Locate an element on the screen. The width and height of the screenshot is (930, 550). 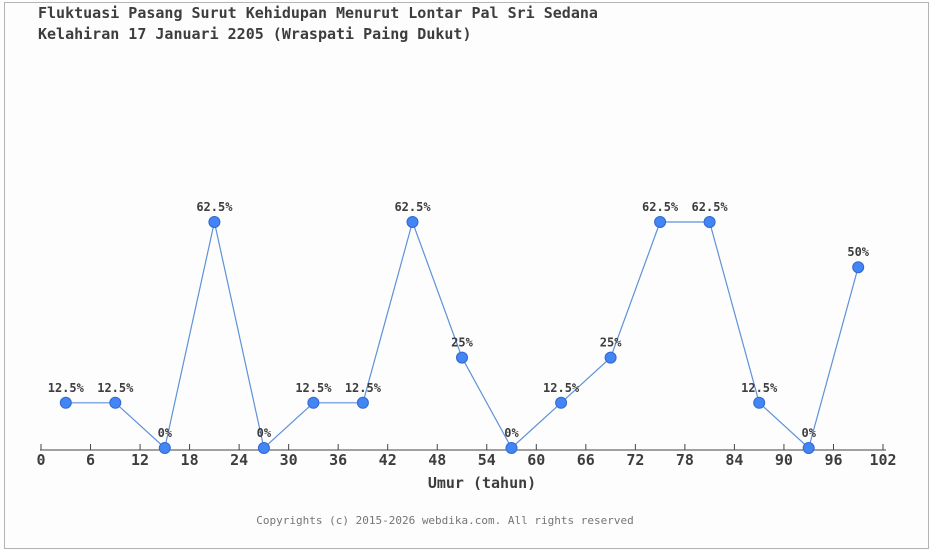
x-axis-tick-label: 90 is located at coordinates (784, 460).